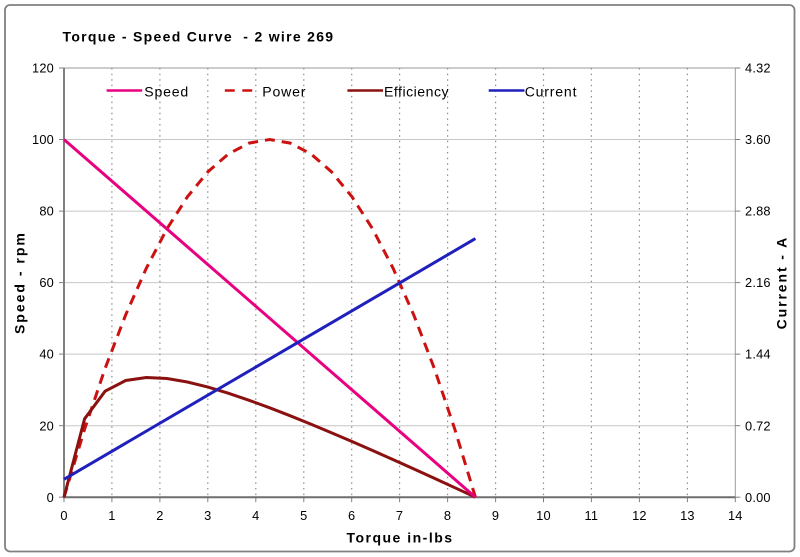 The width and height of the screenshot is (800, 557). What do you see at coordinates (46, 282) in the screenshot?
I see `svg-text: 60` at bounding box center [46, 282].